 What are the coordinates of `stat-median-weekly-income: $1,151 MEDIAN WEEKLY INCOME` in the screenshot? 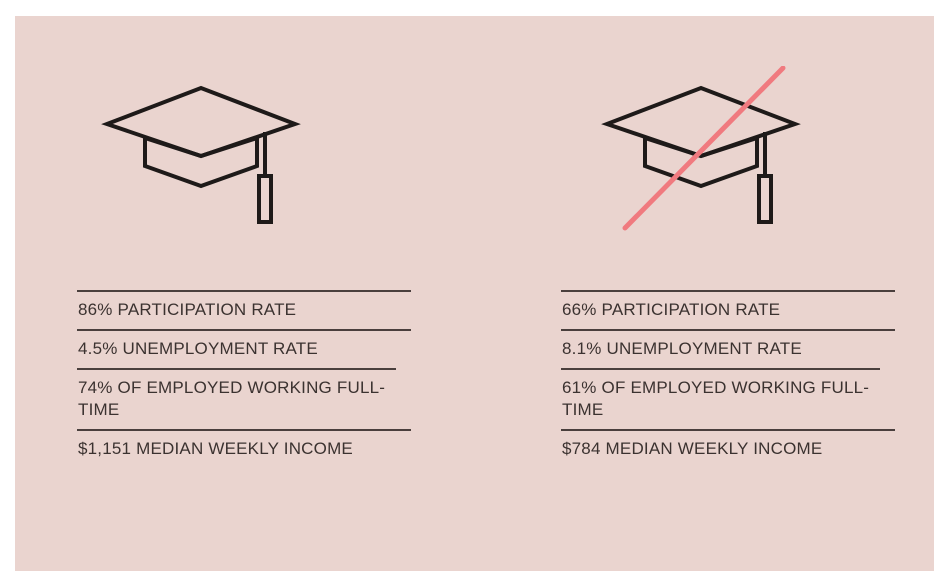 It's located at (244, 448).